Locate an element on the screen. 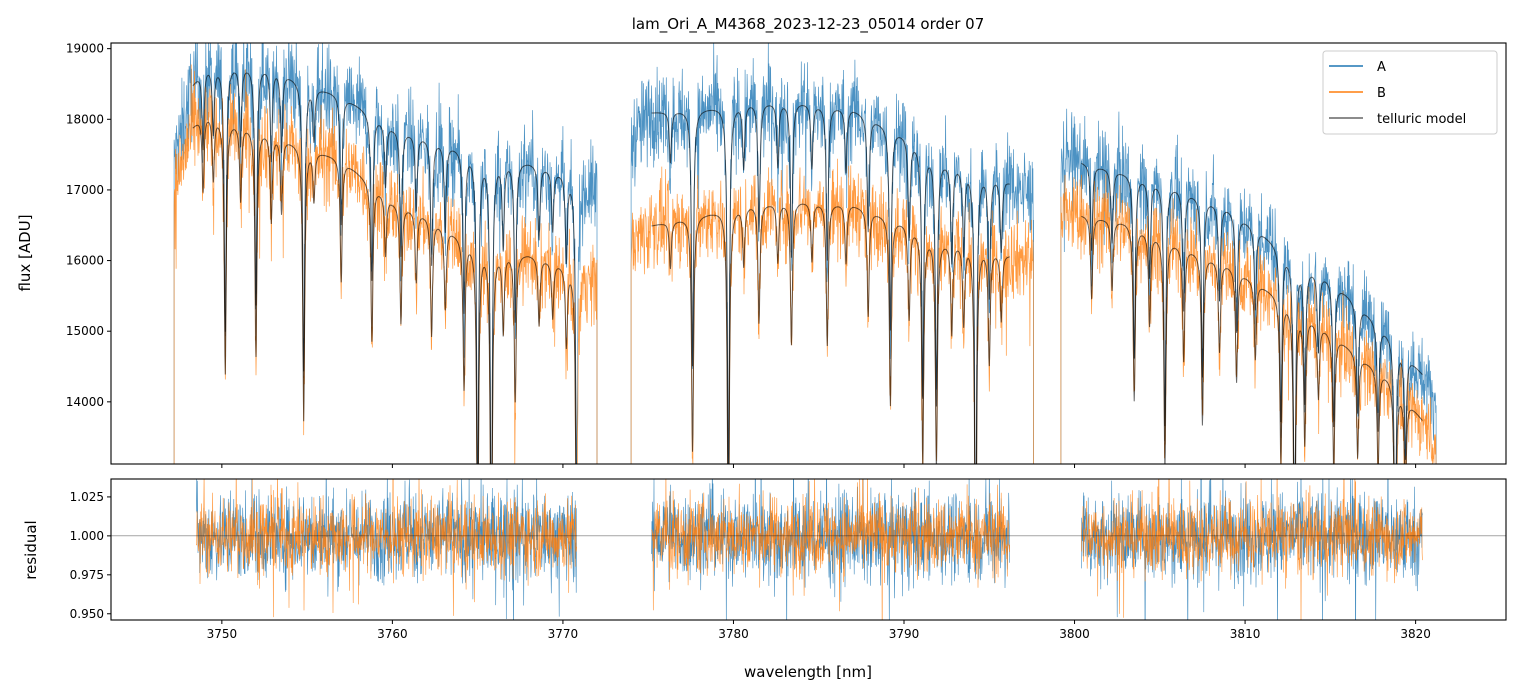 This screenshot has height=700, width=1520. residual-y-tick-label: 0.950 is located at coordinates (87, 614).